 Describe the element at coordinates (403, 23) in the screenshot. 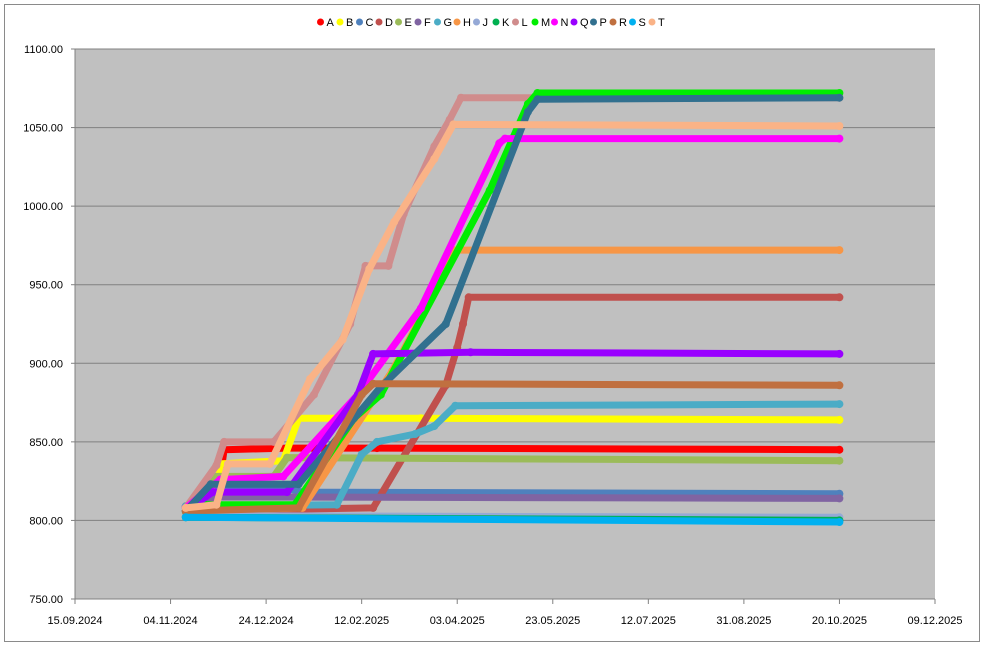

I see `legend-item-E: E` at that location.